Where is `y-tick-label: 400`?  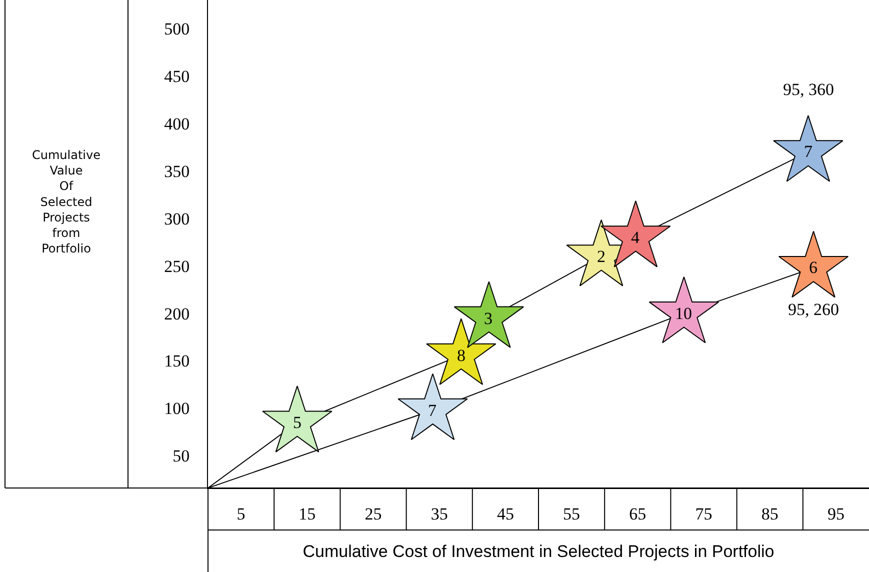 y-tick-label: 400 is located at coordinates (177, 124).